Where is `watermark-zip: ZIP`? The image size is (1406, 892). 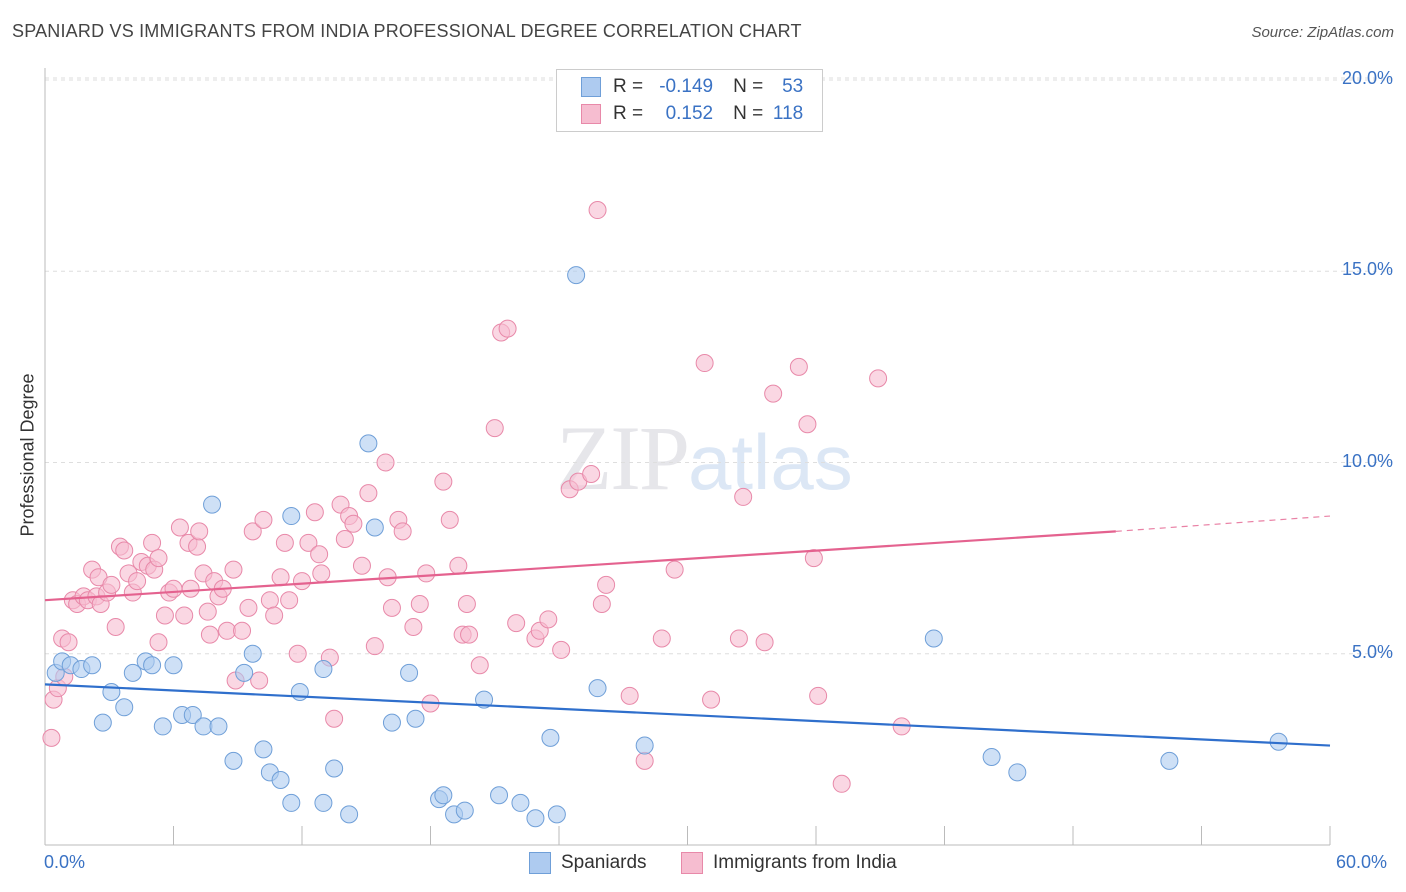
watermark-zip: ZIP is located at coordinates (623, 458).